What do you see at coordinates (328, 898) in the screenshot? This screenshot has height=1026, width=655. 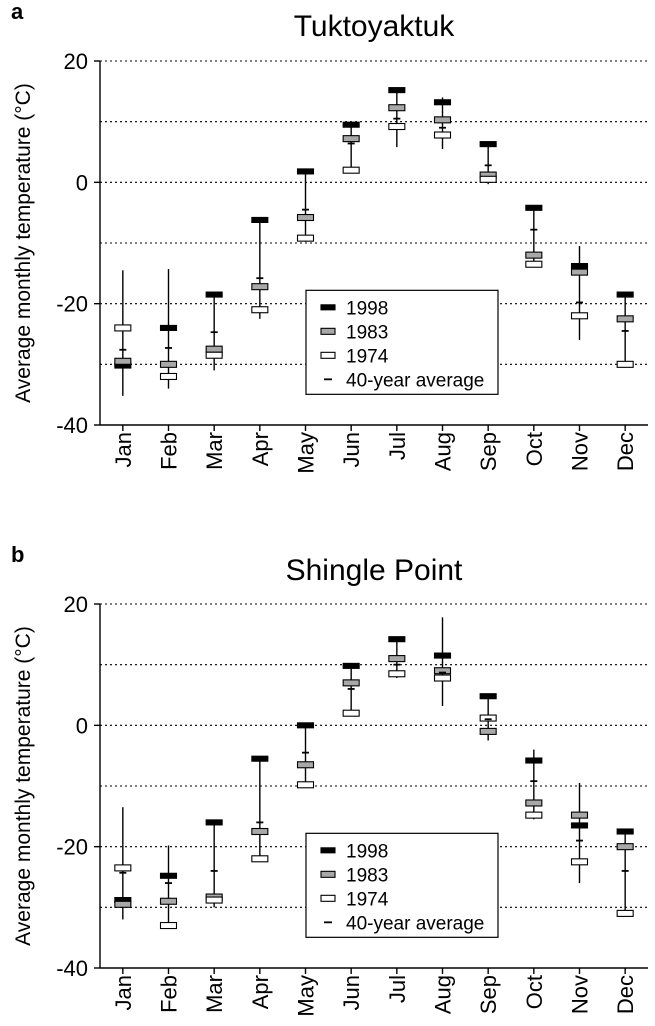 I see `legend-swatch-1974` at bounding box center [328, 898].